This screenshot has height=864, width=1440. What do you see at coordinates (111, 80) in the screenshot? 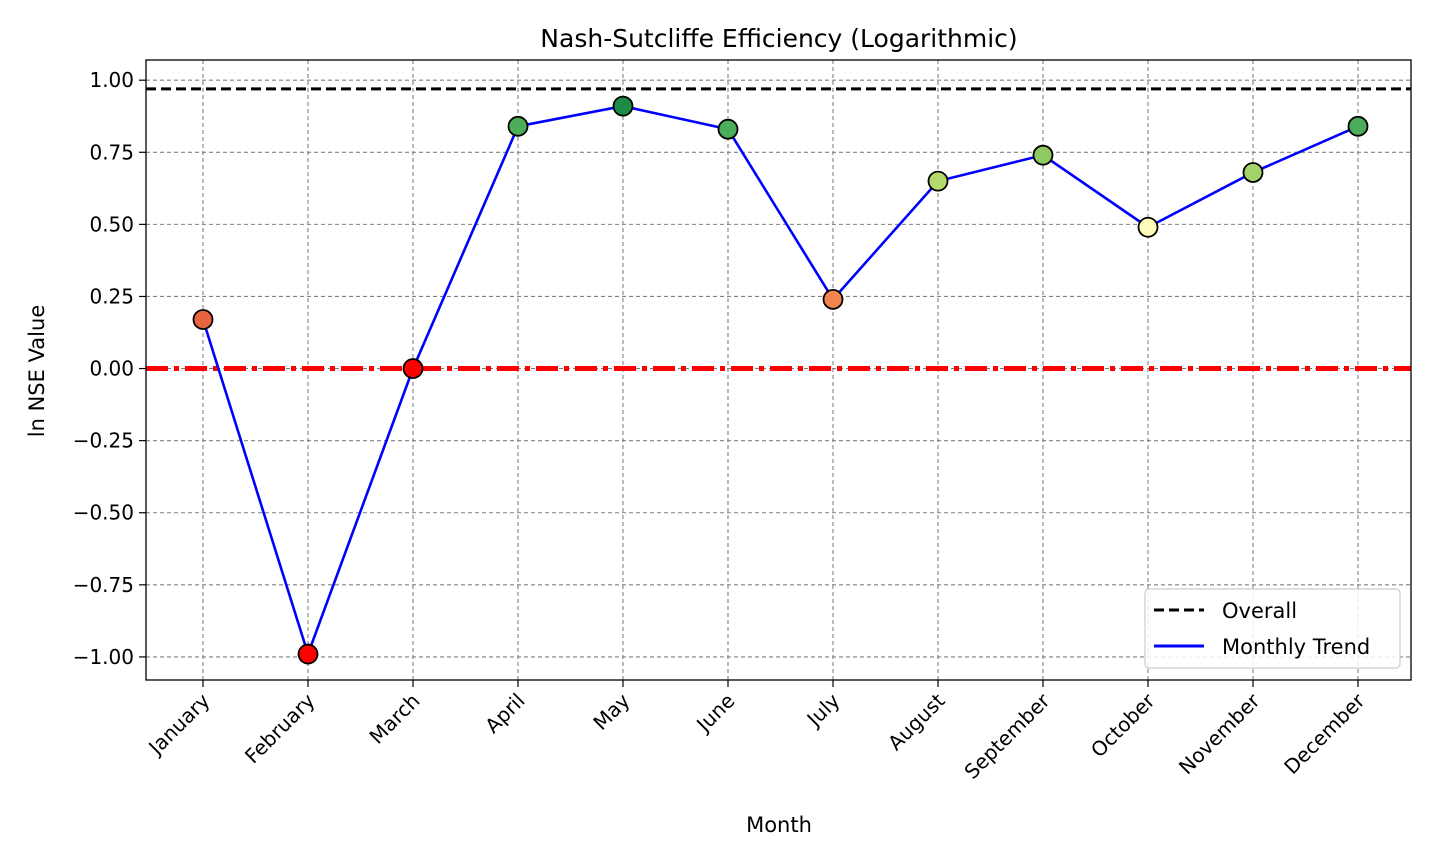
I see `y-tick-label: 1.00` at bounding box center [111, 80].